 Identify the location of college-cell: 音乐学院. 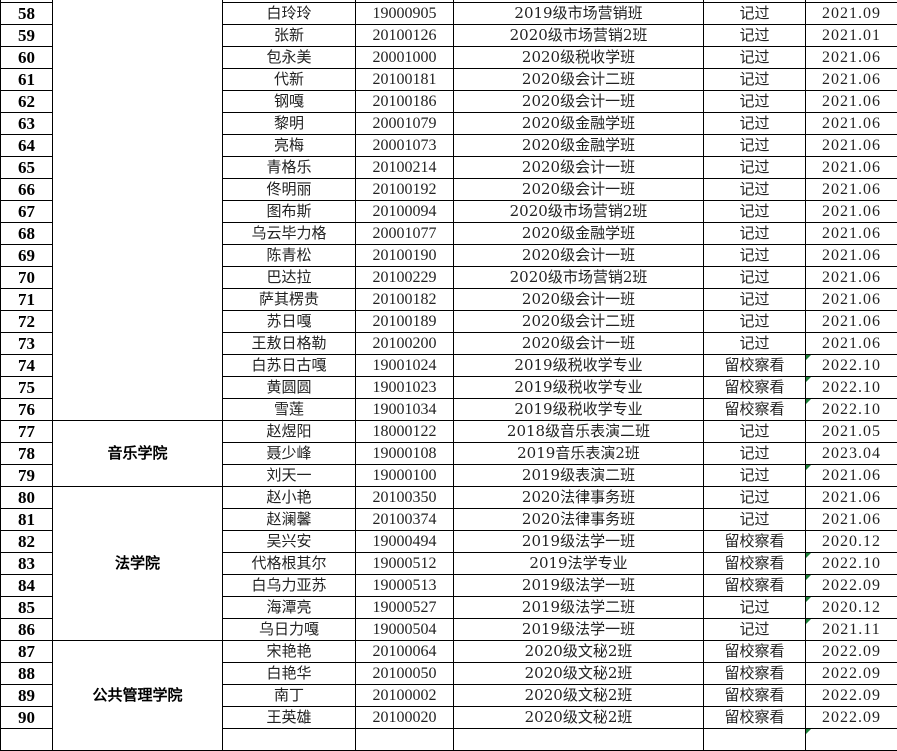
(138, 454).